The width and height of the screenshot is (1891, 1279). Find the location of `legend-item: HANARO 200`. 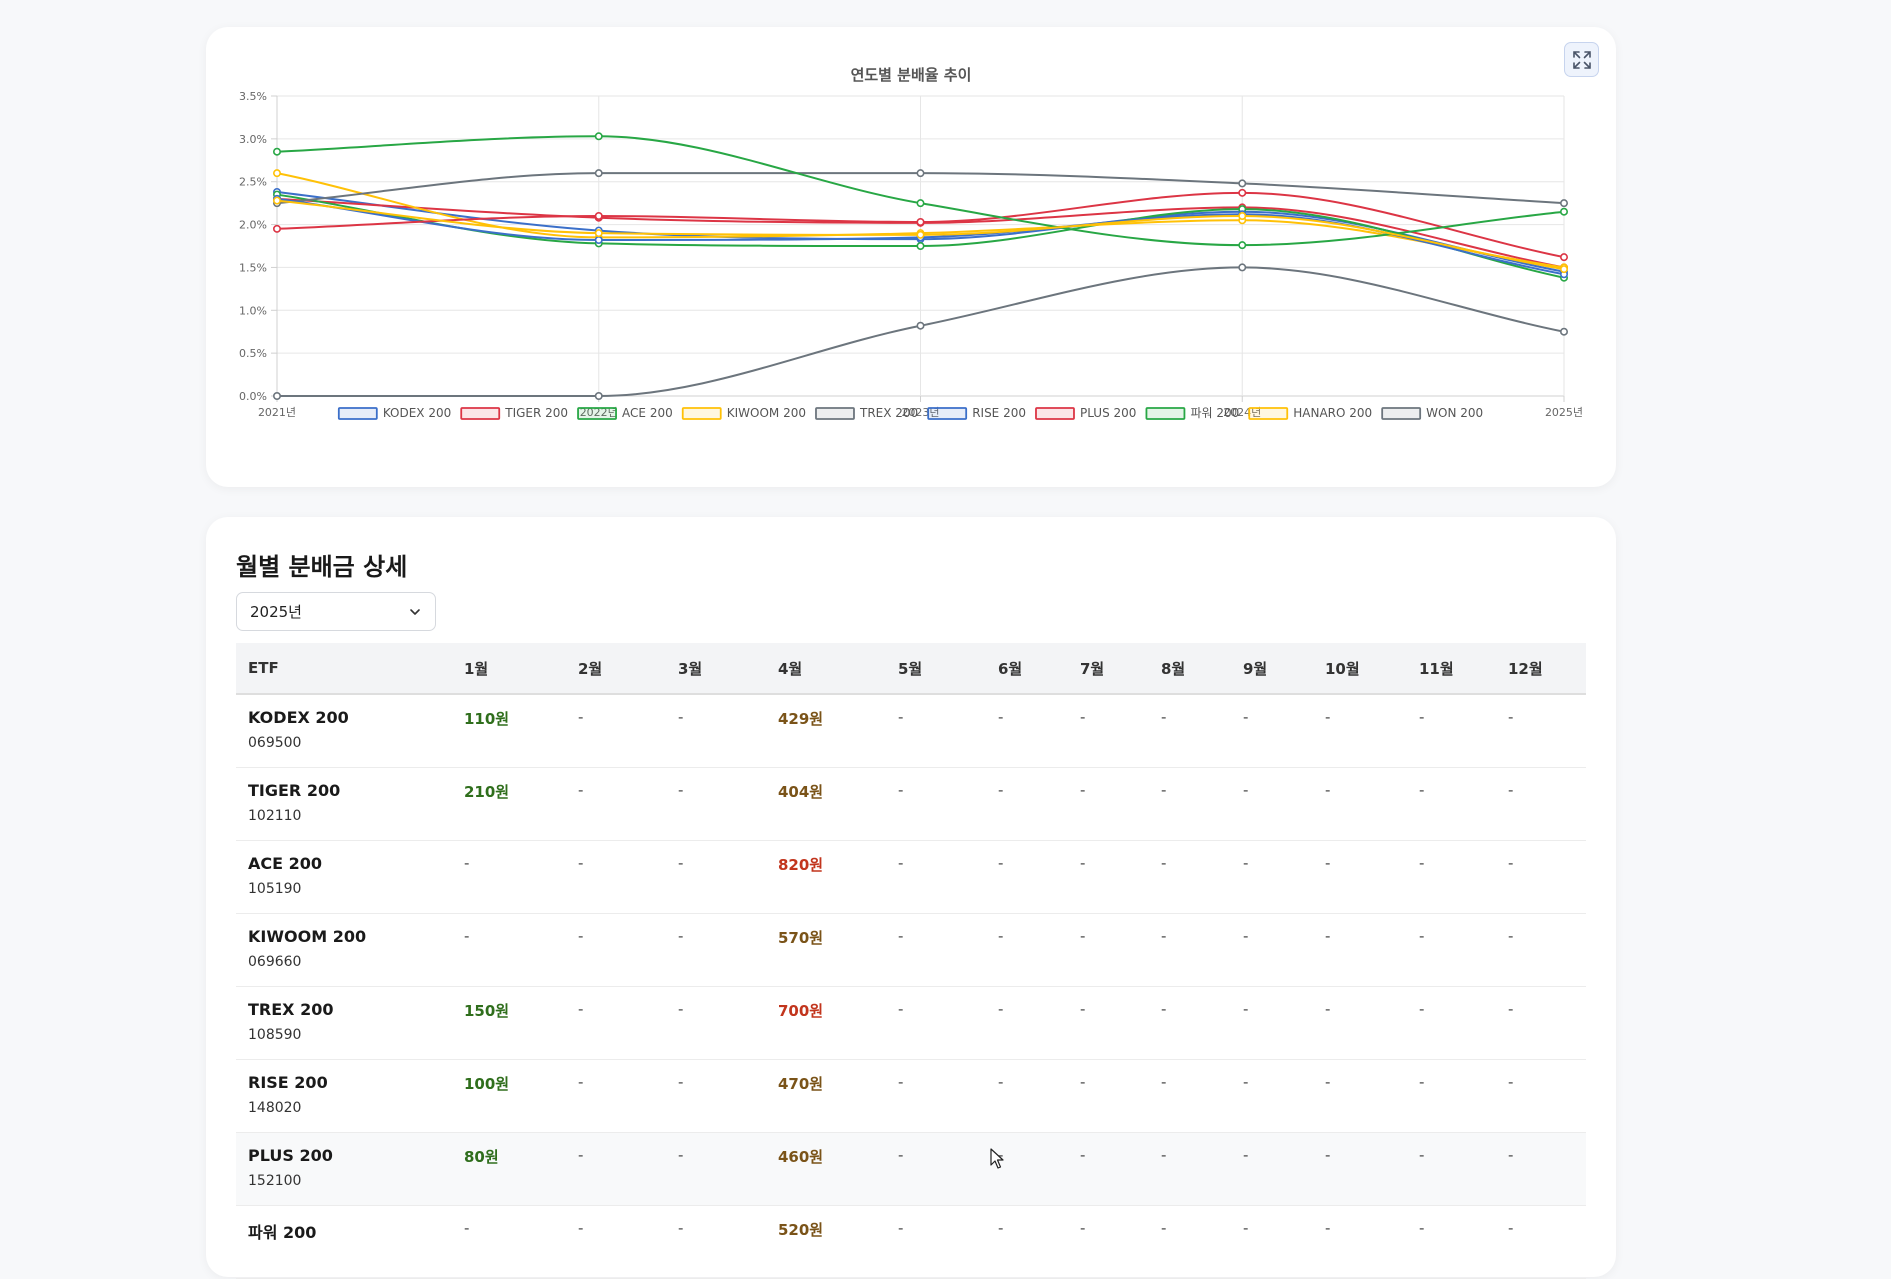

legend-item: HANARO 200 is located at coordinates (1310, 413).